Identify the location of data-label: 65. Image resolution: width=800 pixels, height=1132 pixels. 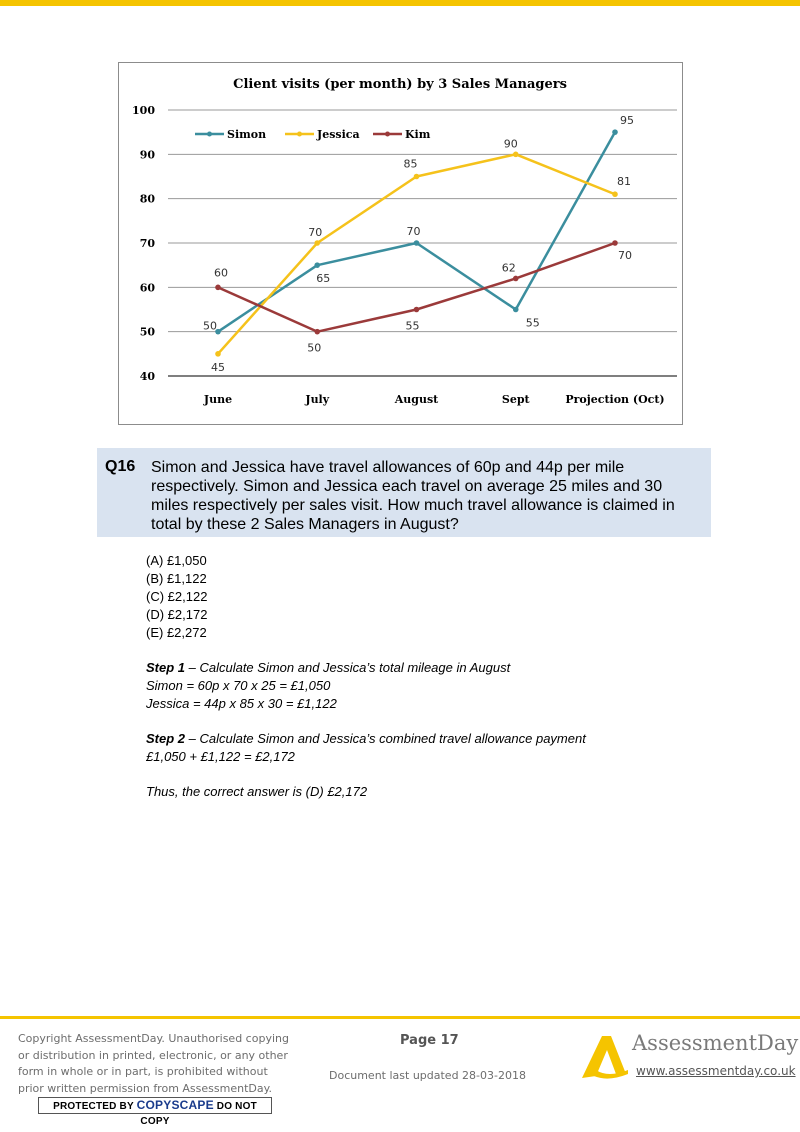
(323, 278).